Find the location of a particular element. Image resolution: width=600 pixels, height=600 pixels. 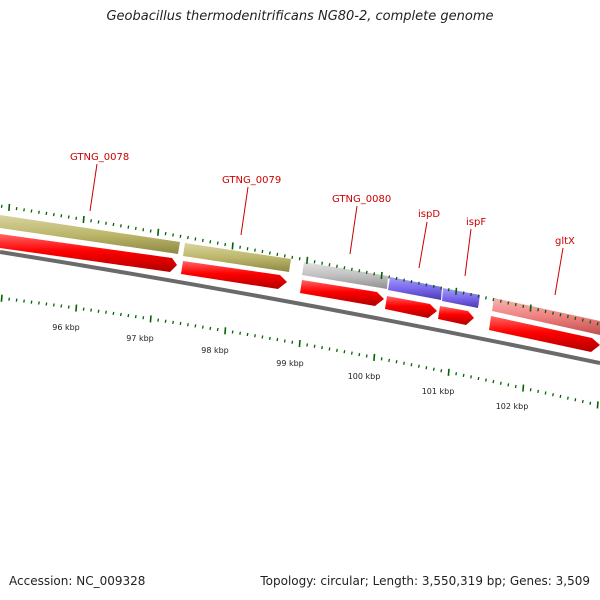

gene-label-ispd: ispD is located at coordinates (429, 214).